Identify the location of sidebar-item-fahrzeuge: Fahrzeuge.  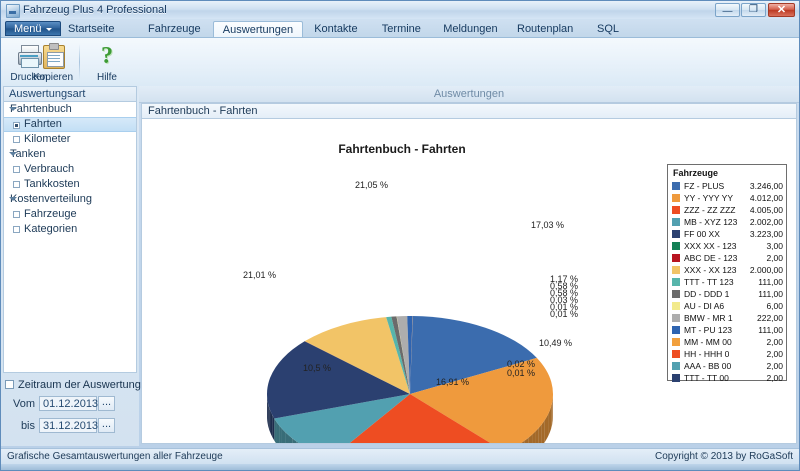
(70, 214).